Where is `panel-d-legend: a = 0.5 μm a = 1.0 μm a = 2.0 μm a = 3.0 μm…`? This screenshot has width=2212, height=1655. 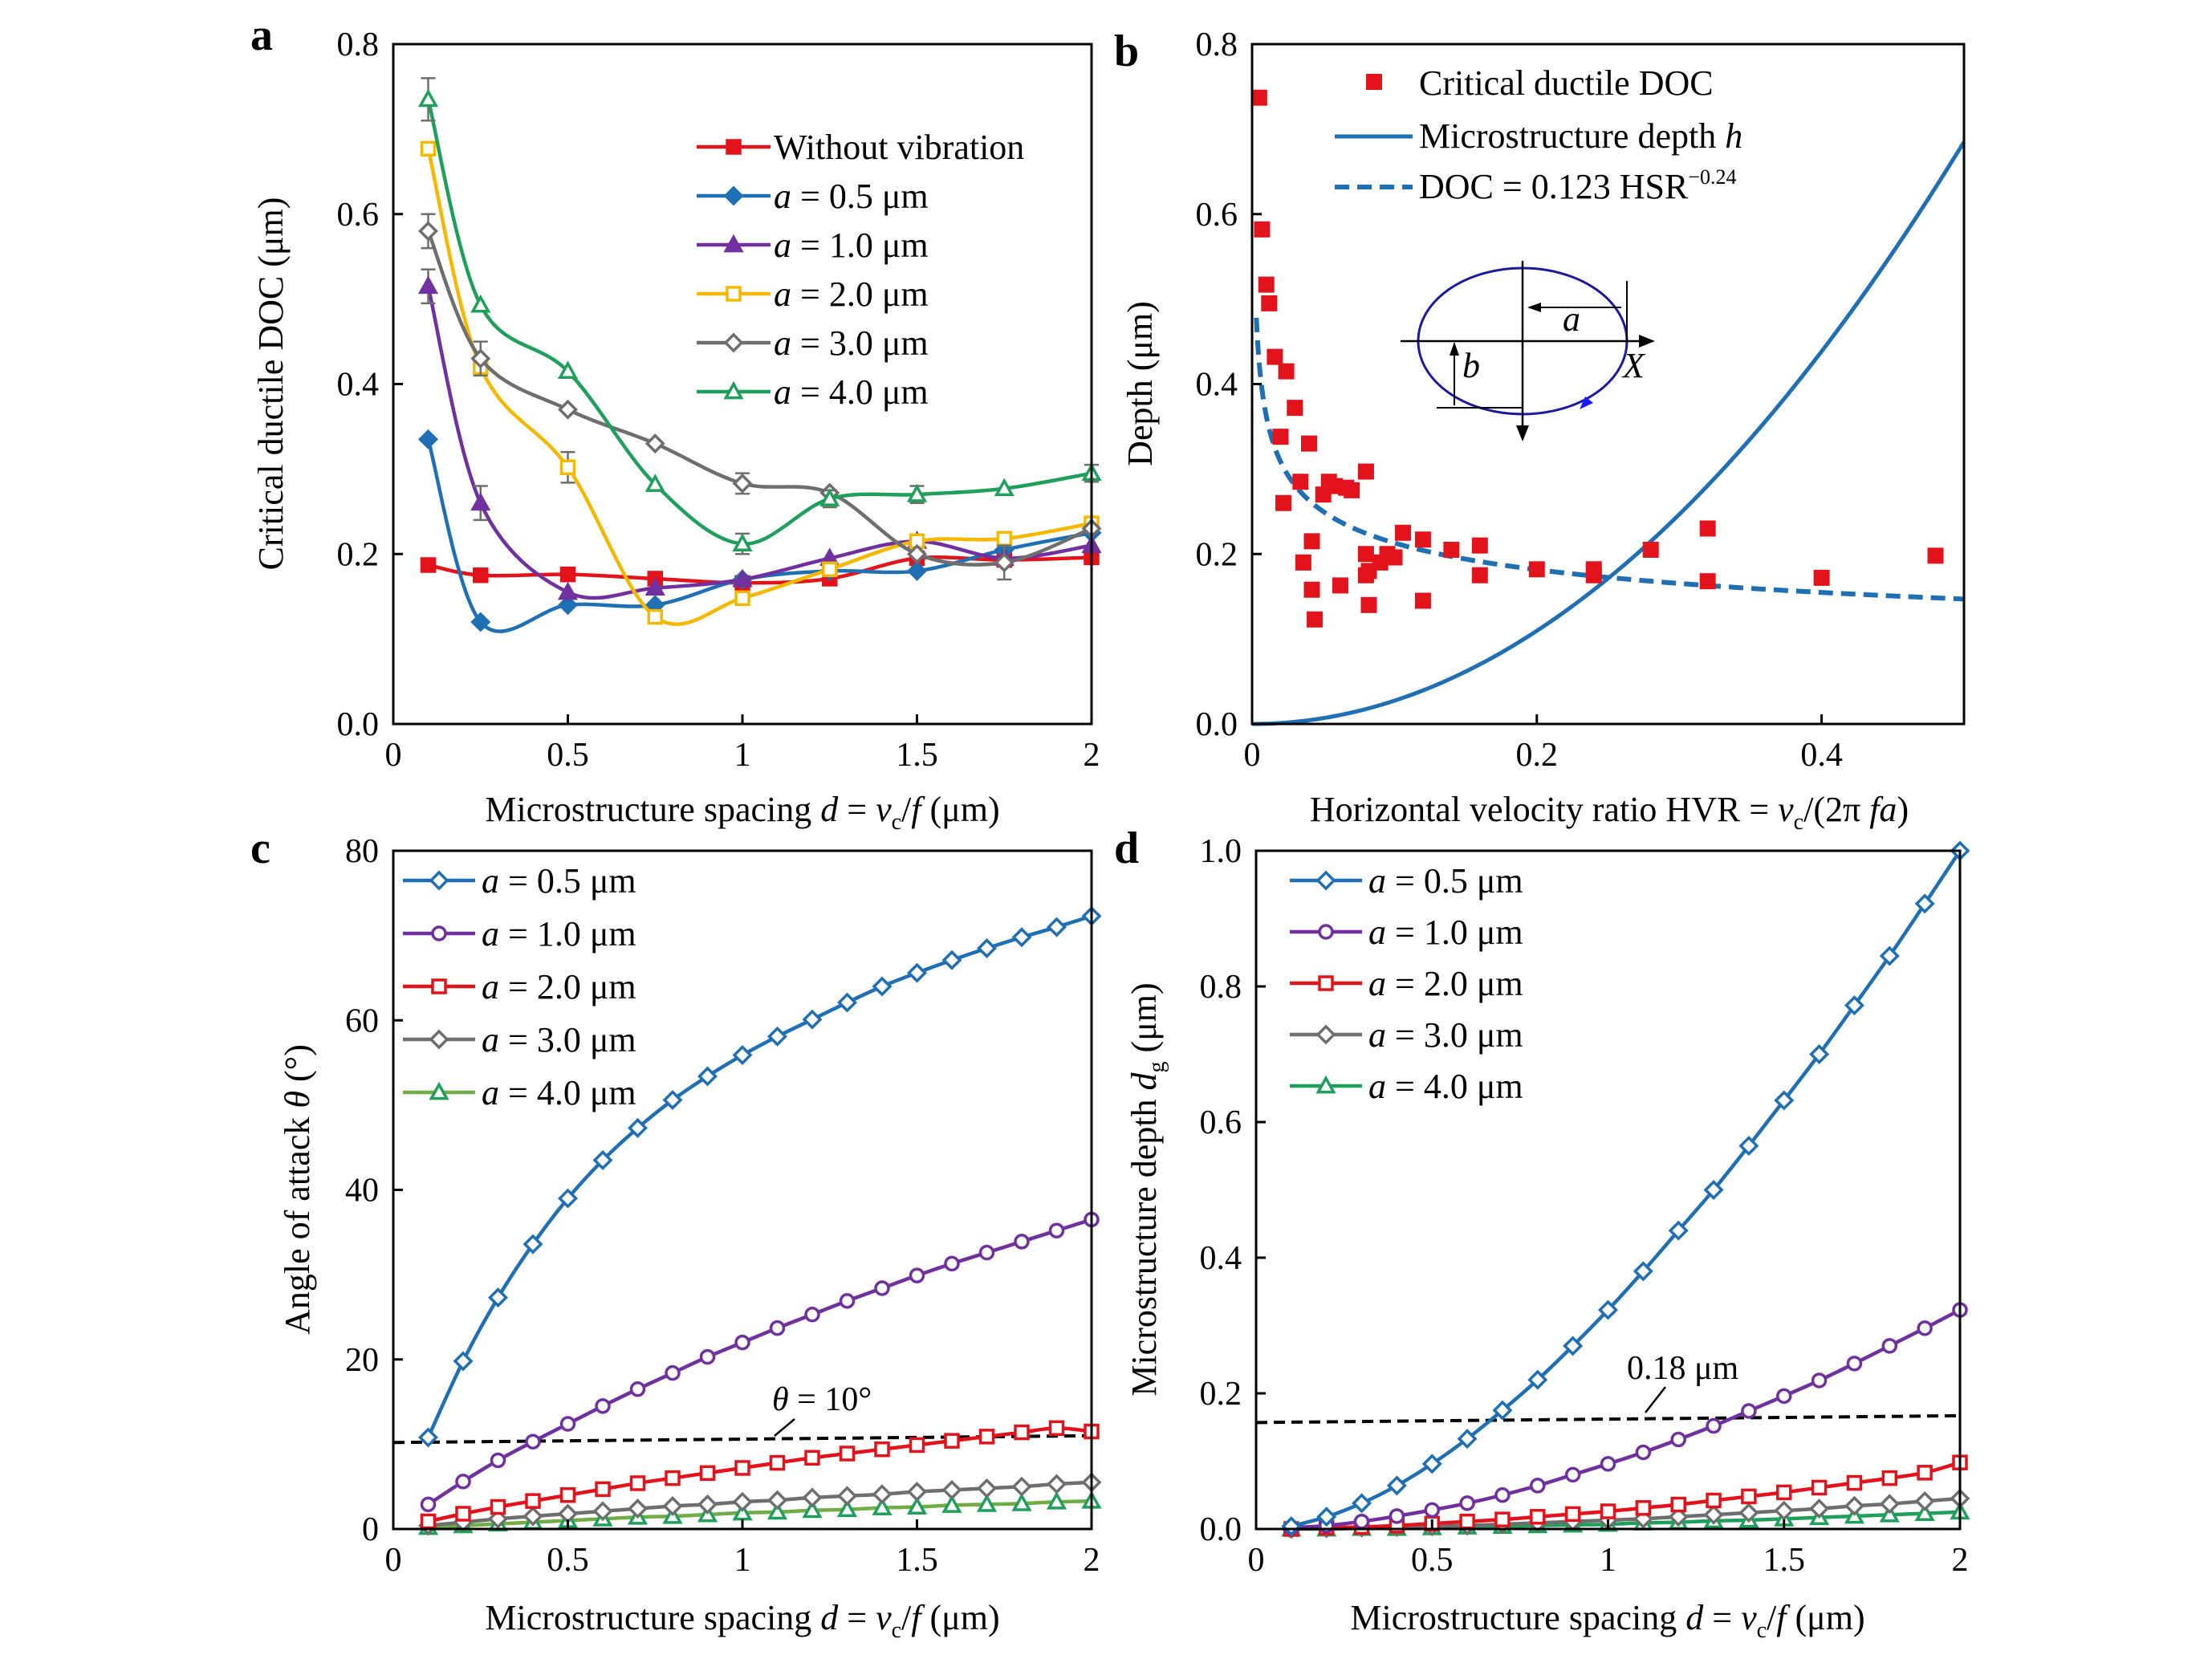
panel-d-legend: a = 0.5 μm a = 1.0 μm a = 2.0 μm a = 3.0 μm… is located at coordinates (1407, 983).